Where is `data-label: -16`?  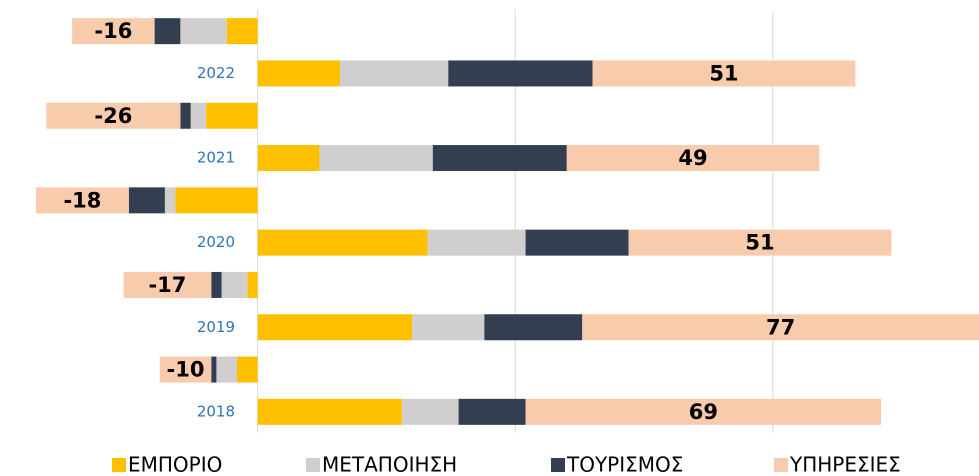
data-label: -16 is located at coordinates (113, 31).